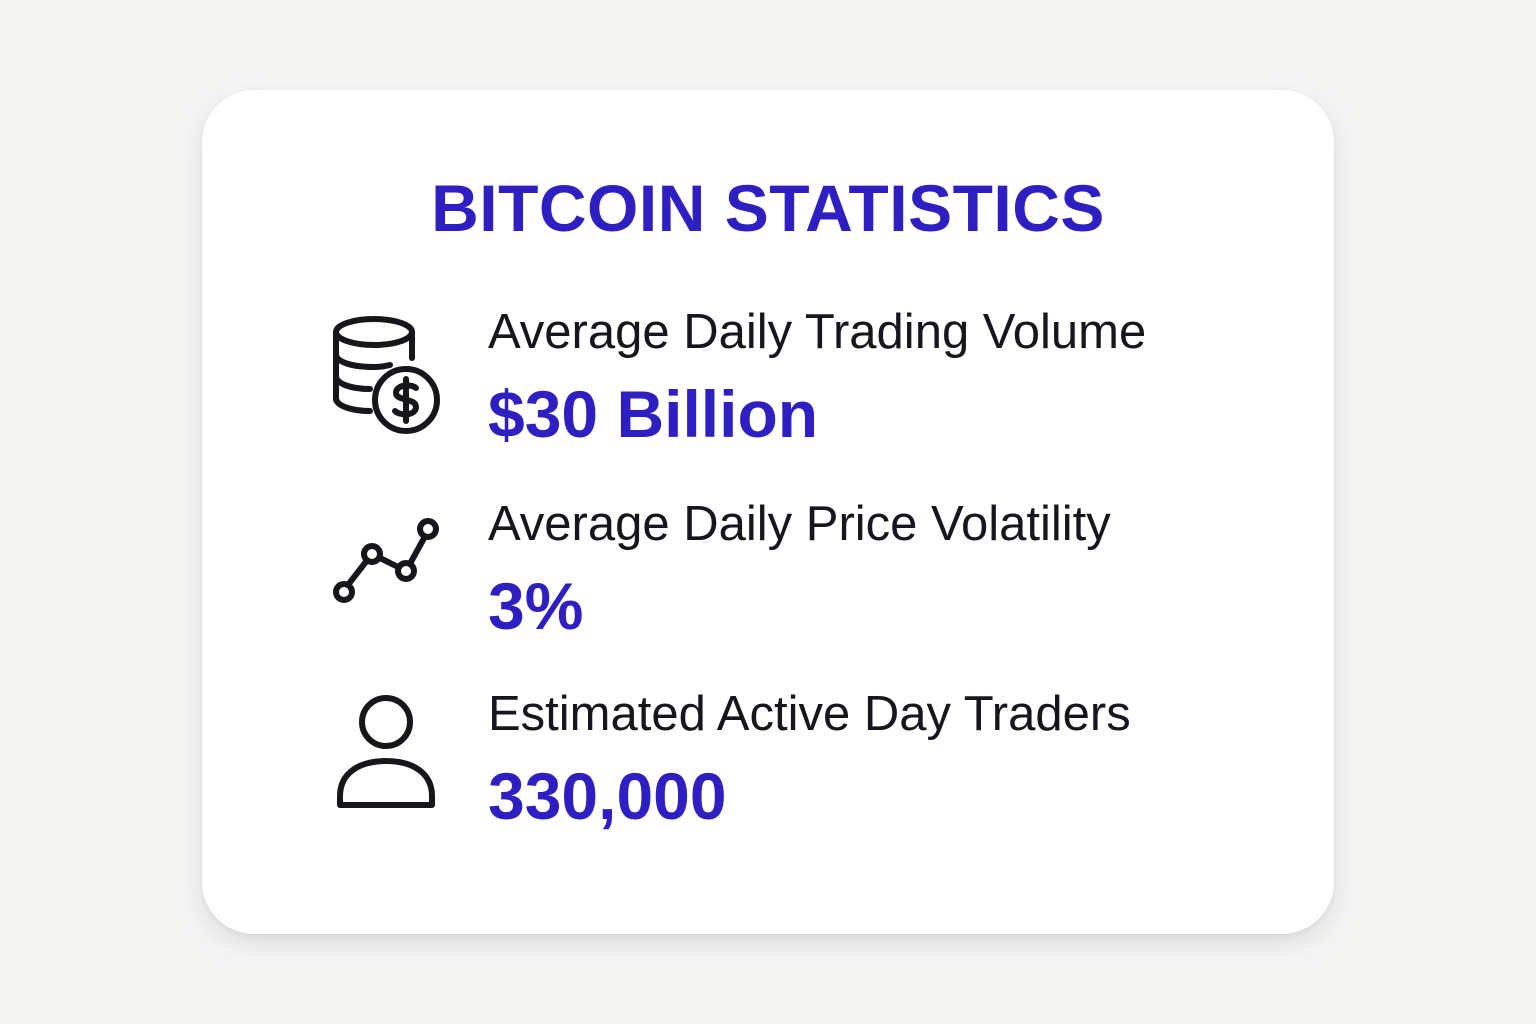  What do you see at coordinates (607, 796) in the screenshot?
I see `stat-value-active-traders: 330,000` at bounding box center [607, 796].